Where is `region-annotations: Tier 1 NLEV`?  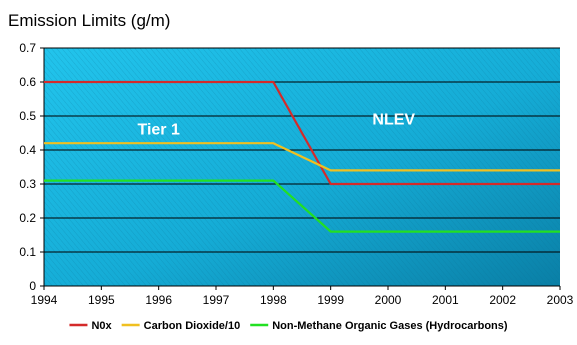
region-annotations: Tier 1 NLEV is located at coordinates (276, 125).